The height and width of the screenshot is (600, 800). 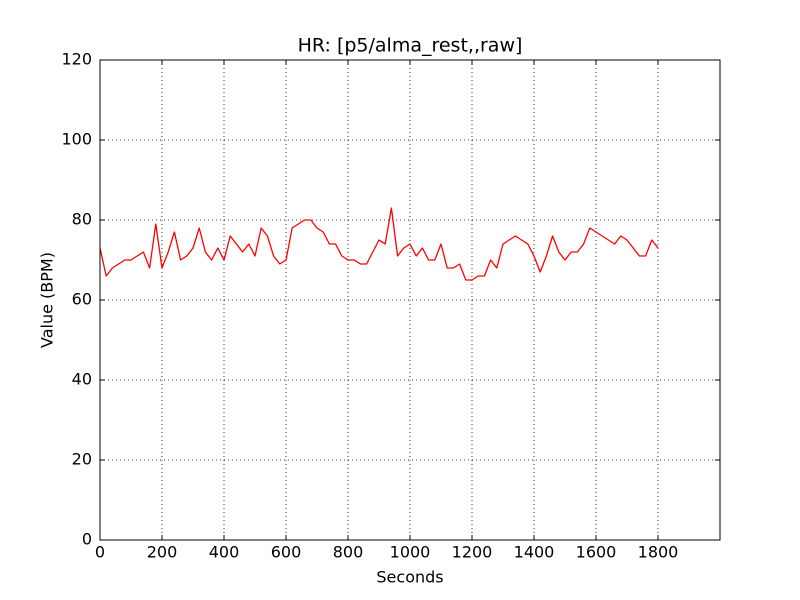 What do you see at coordinates (410, 552) in the screenshot?
I see `x-tick-label: 1000` at bounding box center [410, 552].